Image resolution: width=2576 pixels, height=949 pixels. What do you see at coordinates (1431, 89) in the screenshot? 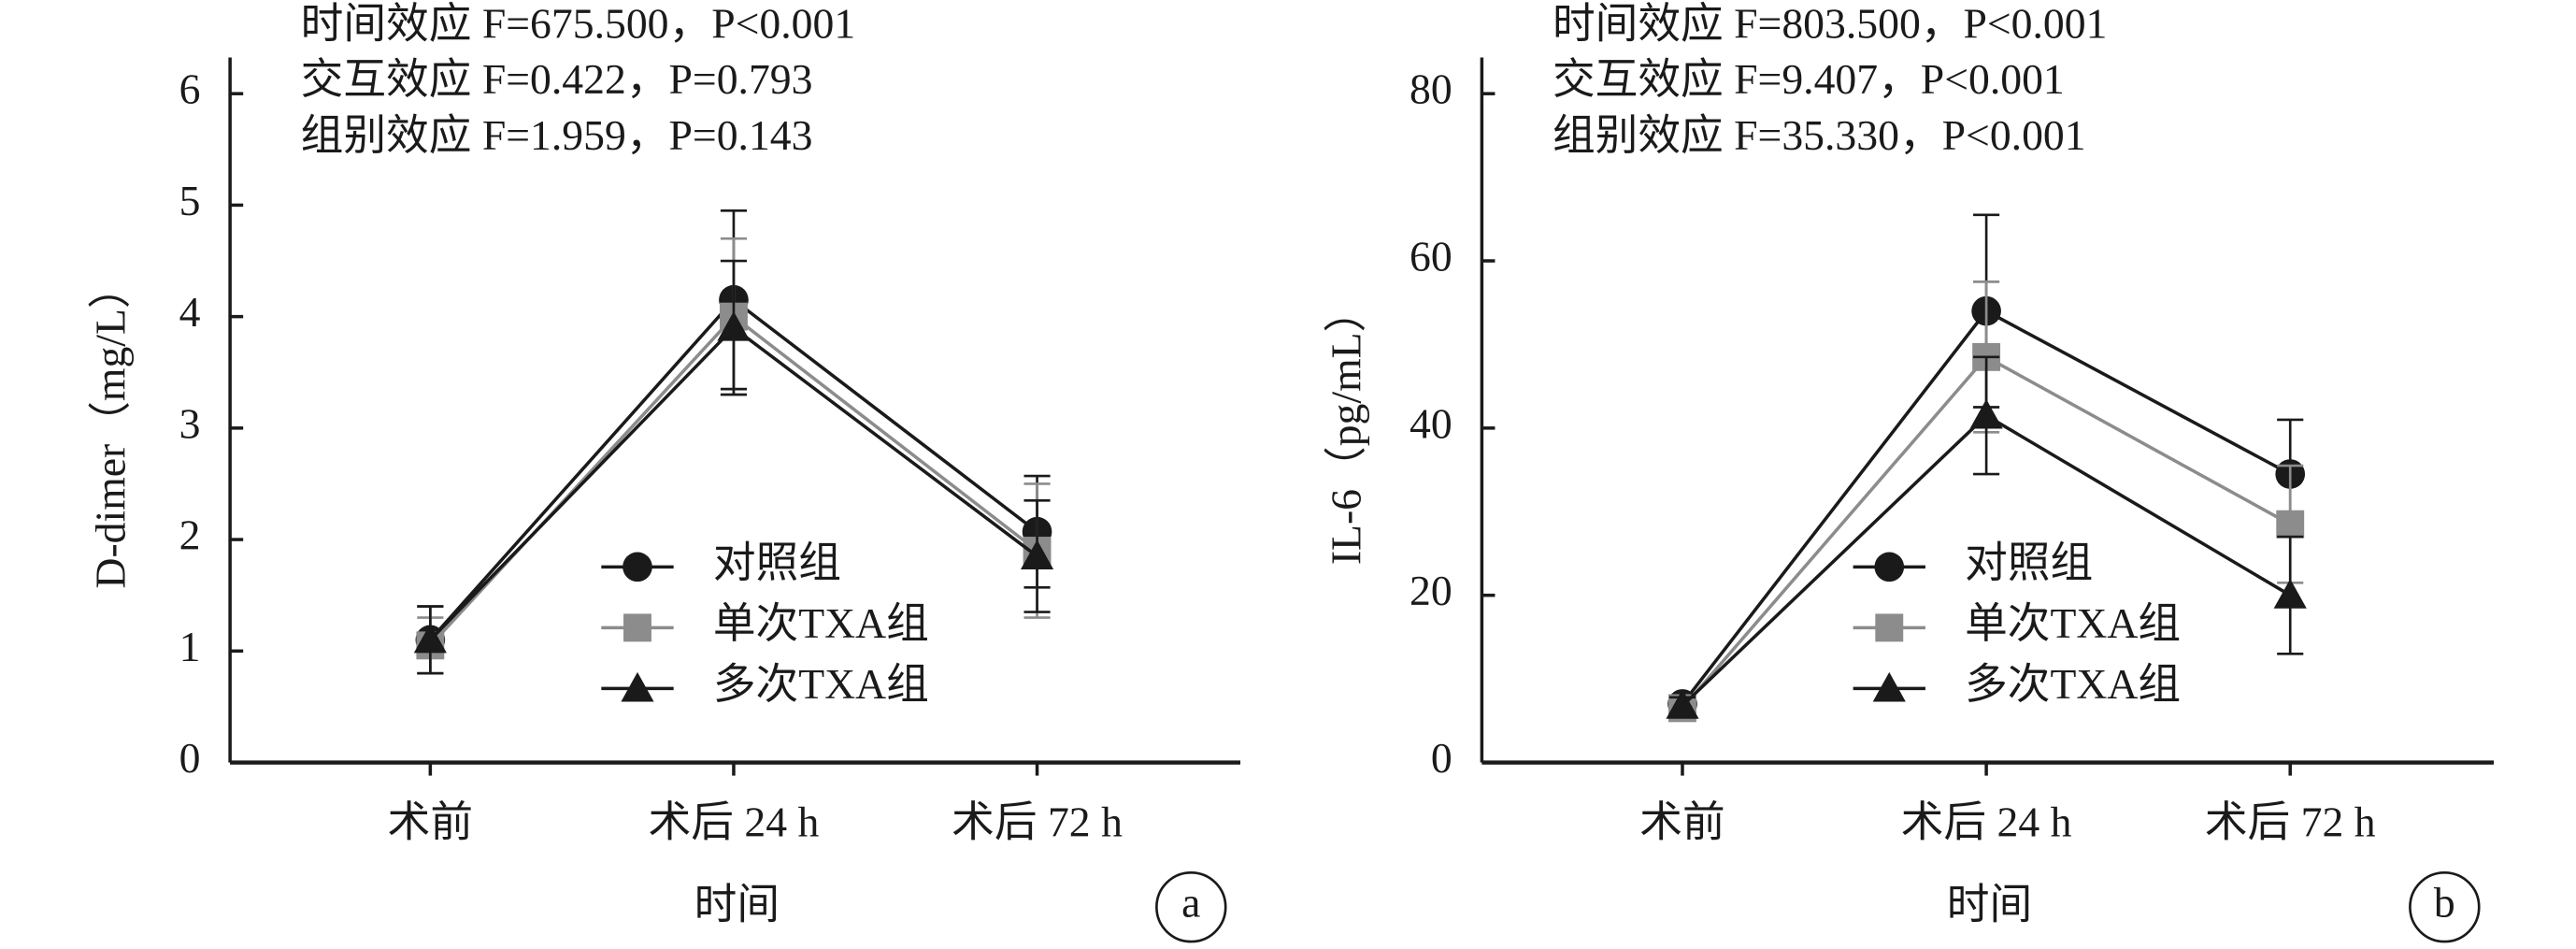
I see `y-tick-label: 80` at bounding box center [1431, 89].